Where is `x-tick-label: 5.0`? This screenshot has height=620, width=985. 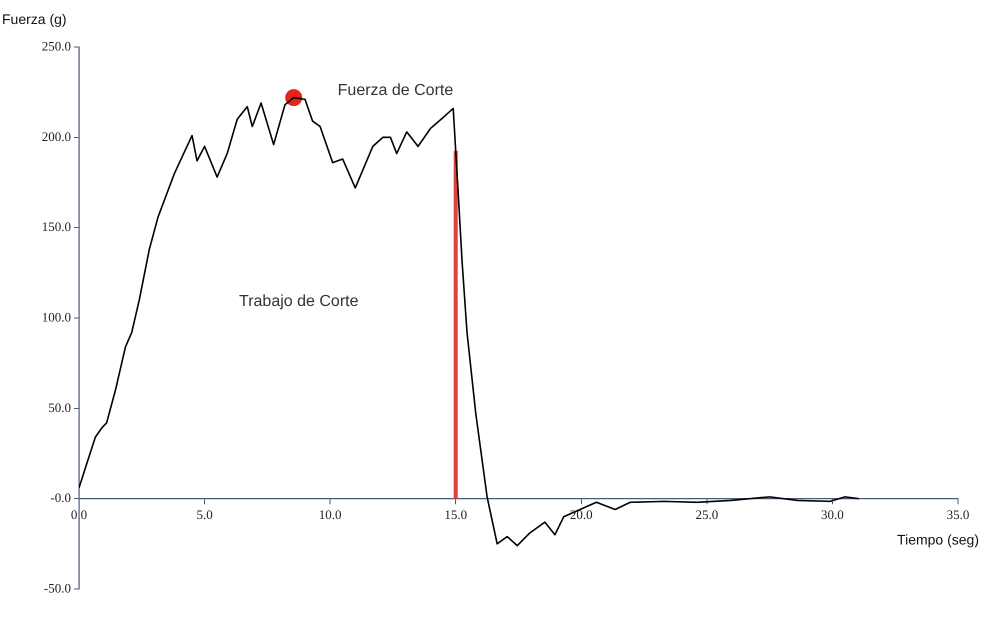
x-tick-label: 5.0 is located at coordinates (204, 514).